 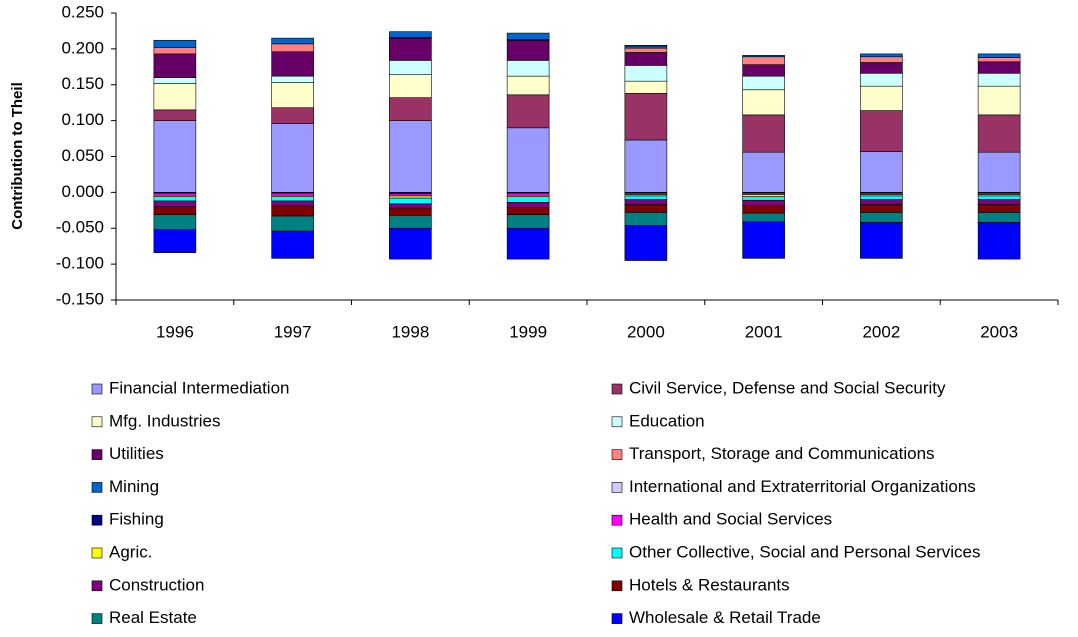 What do you see at coordinates (999, 331) in the screenshot?
I see `x-tick-label: 2003` at bounding box center [999, 331].